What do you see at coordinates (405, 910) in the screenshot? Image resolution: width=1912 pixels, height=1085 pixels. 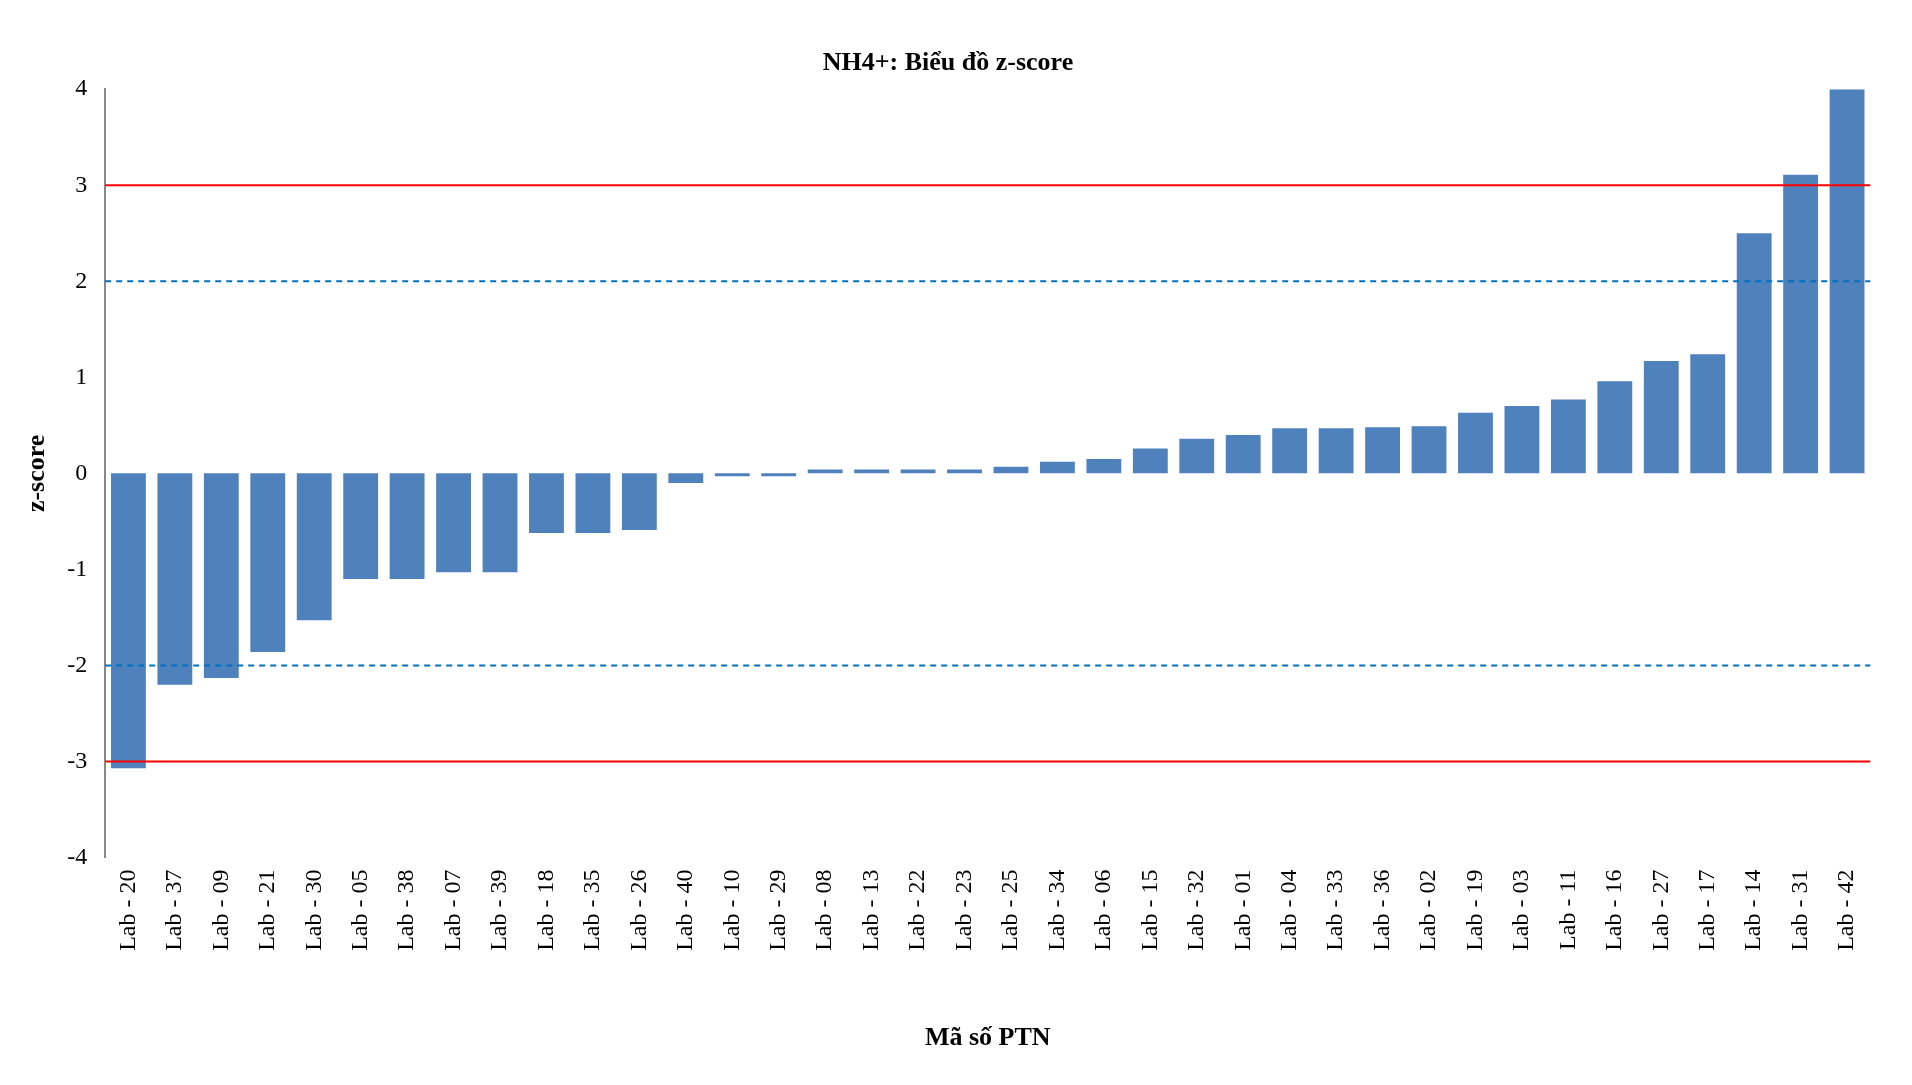 I see `x-tick-label: Lab - 38` at bounding box center [405, 910].